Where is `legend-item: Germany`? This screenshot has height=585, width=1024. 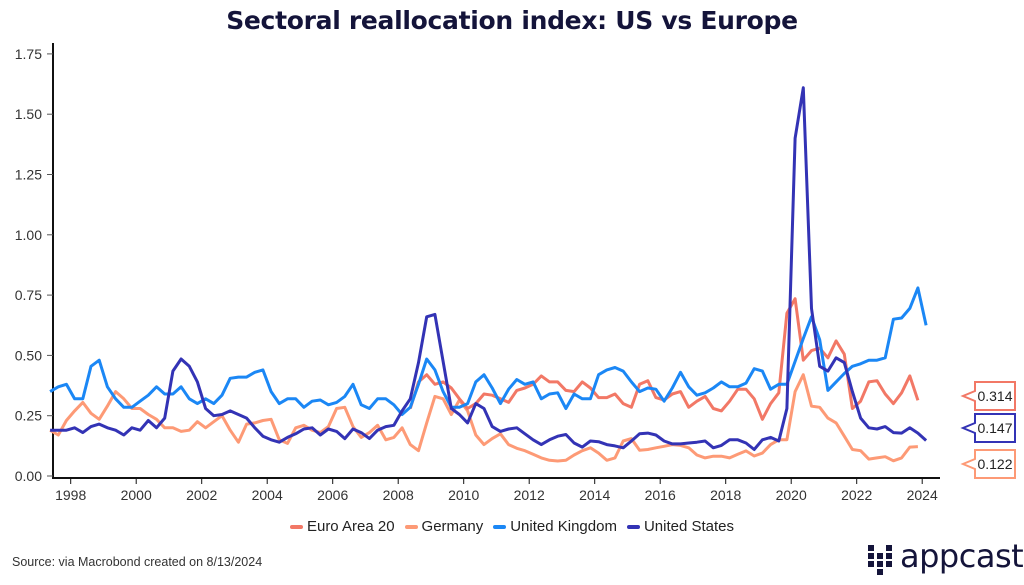 legend-item: Germany is located at coordinates (444, 526).